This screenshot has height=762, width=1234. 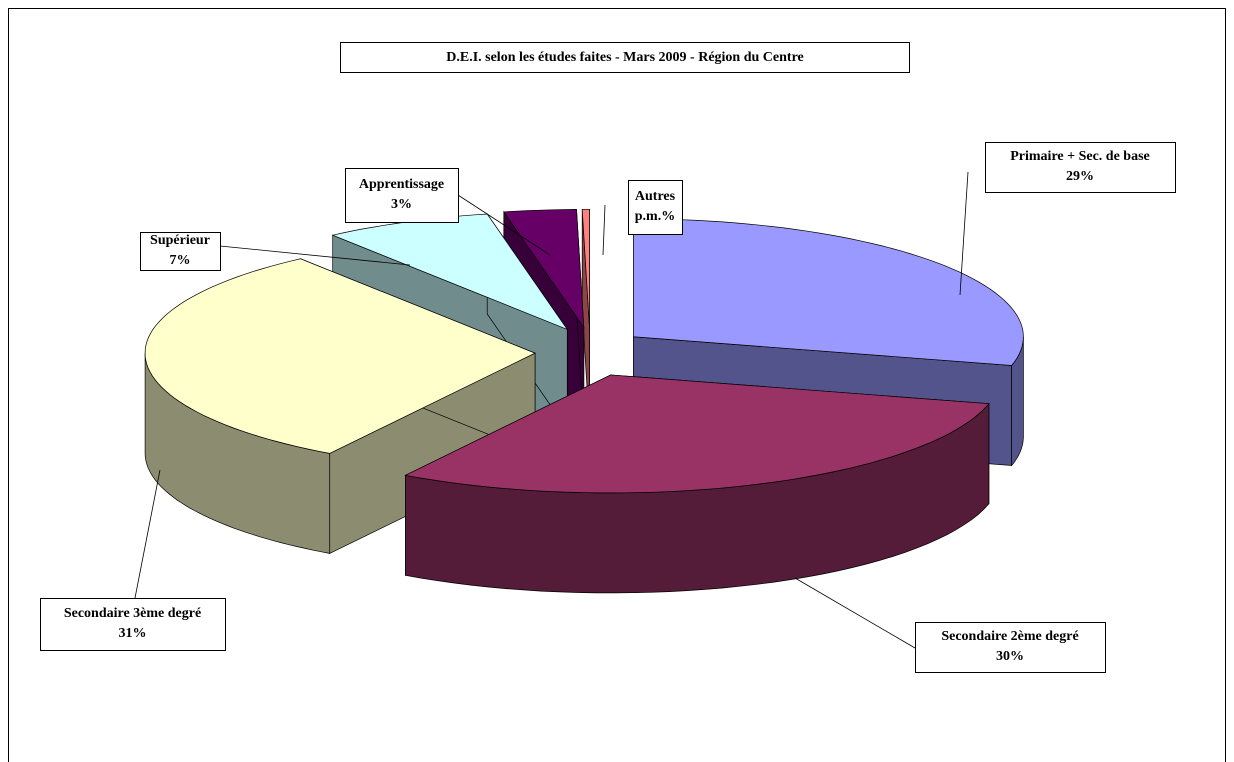 I want to click on category-label: Supérieur, so click(x=180, y=240).